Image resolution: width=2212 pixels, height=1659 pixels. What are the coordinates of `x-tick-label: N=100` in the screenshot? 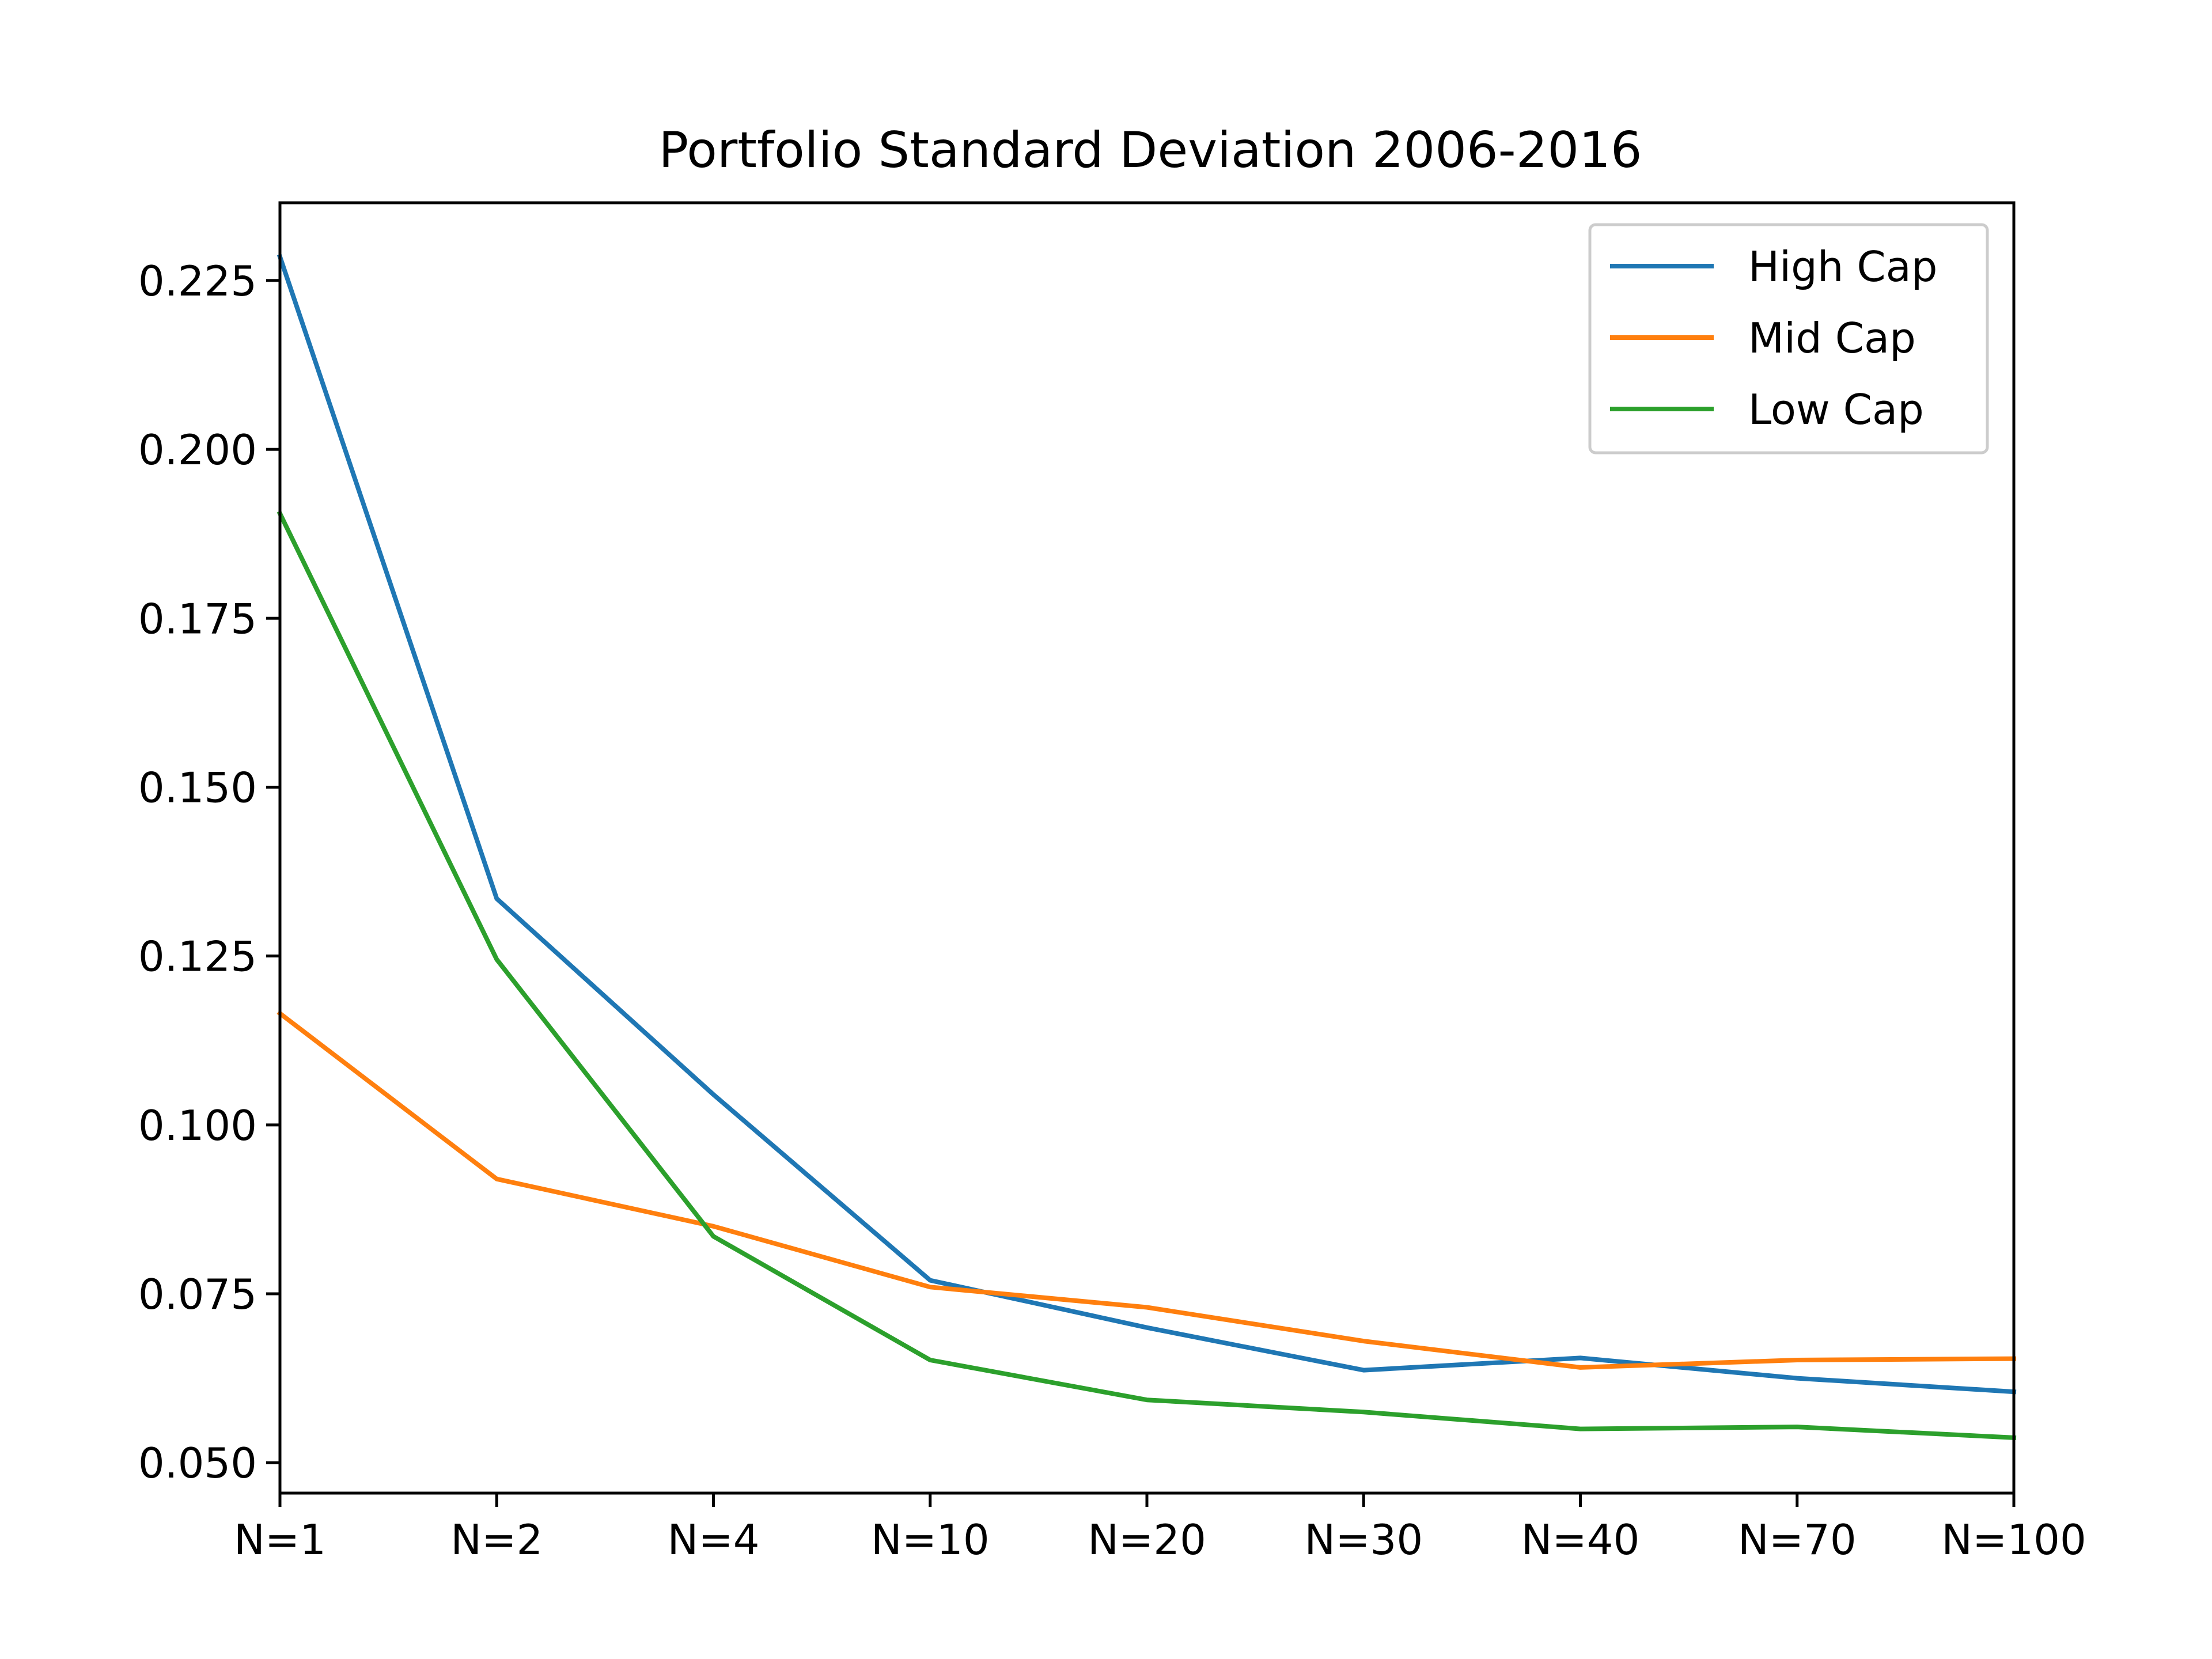 It's located at (2013, 1540).